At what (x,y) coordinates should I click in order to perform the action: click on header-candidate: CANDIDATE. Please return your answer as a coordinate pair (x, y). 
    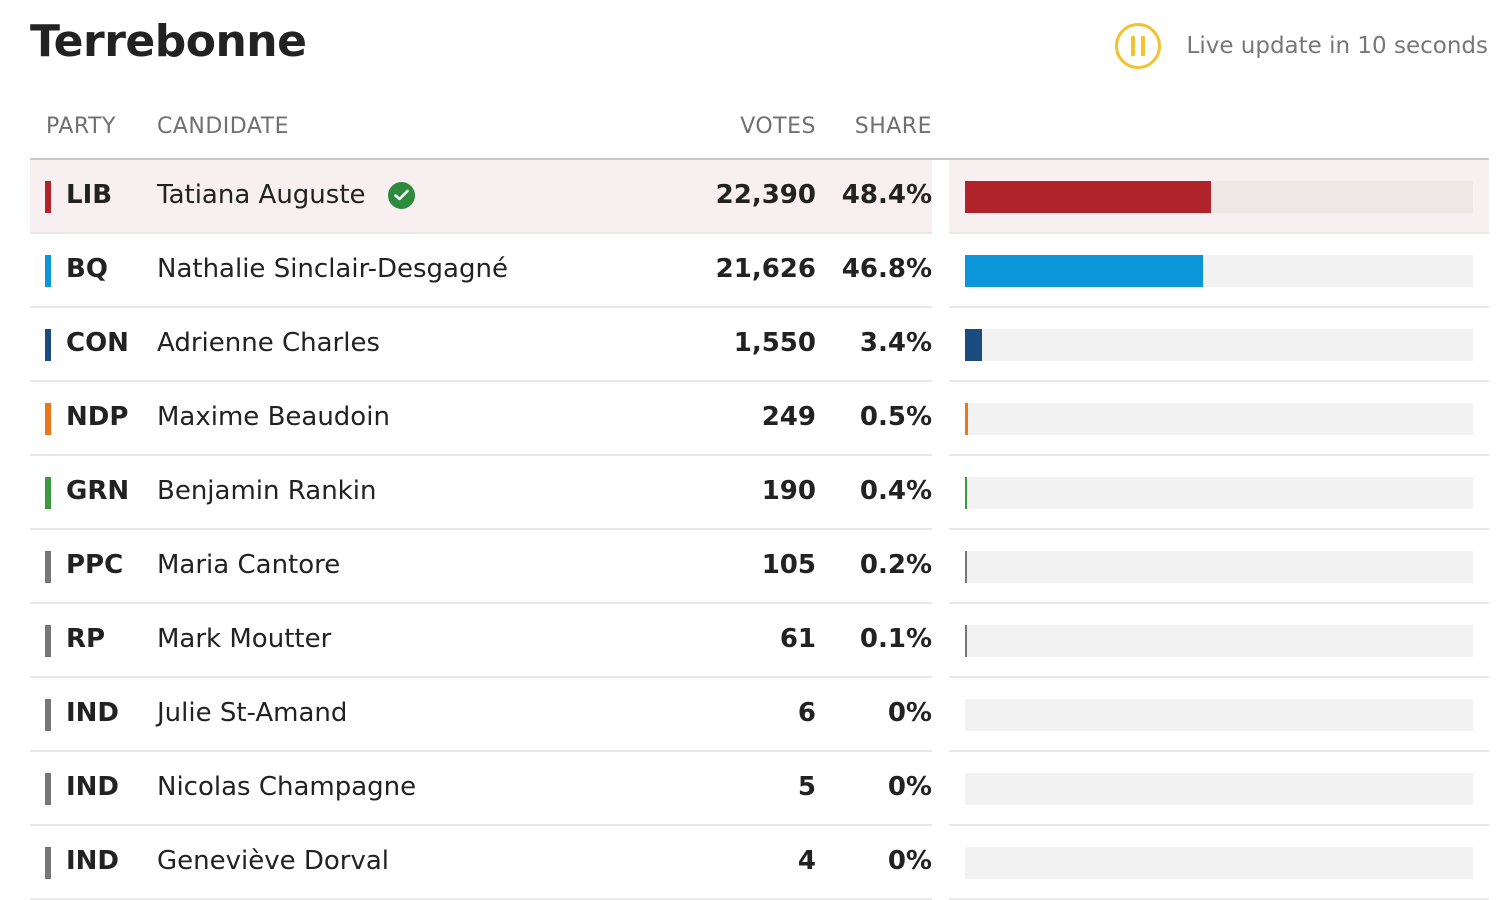
    Looking at the image, I should click on (223, 126).